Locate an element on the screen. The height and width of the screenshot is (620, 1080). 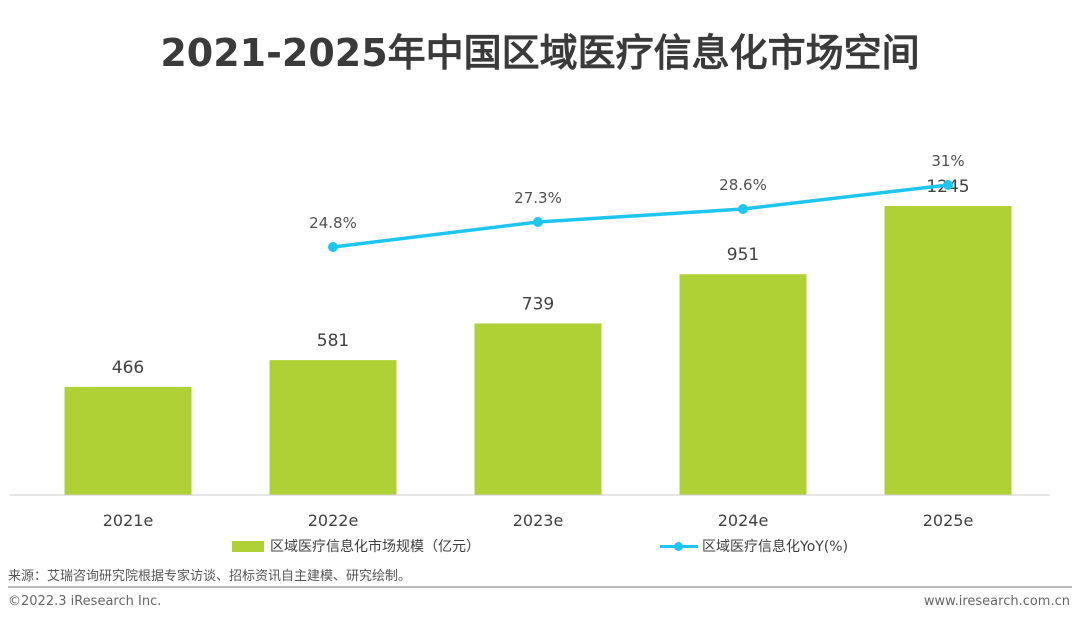
yoy-value-label: 24.8% is located at coordinates (333, 223).